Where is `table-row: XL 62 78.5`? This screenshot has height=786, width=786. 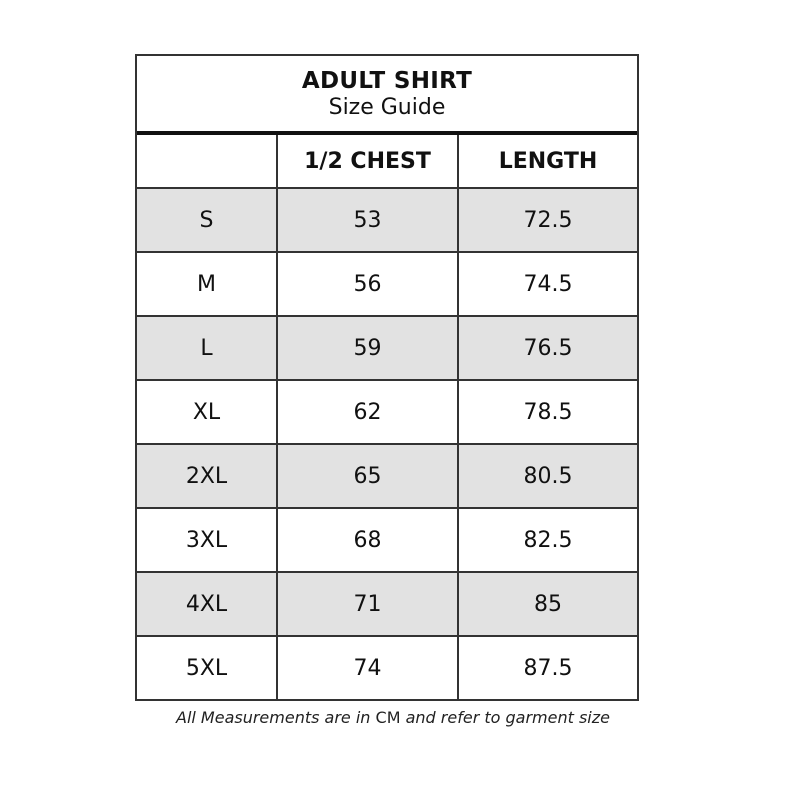 table-row: XL 62 78.5 is located at coordinates (387, 413).